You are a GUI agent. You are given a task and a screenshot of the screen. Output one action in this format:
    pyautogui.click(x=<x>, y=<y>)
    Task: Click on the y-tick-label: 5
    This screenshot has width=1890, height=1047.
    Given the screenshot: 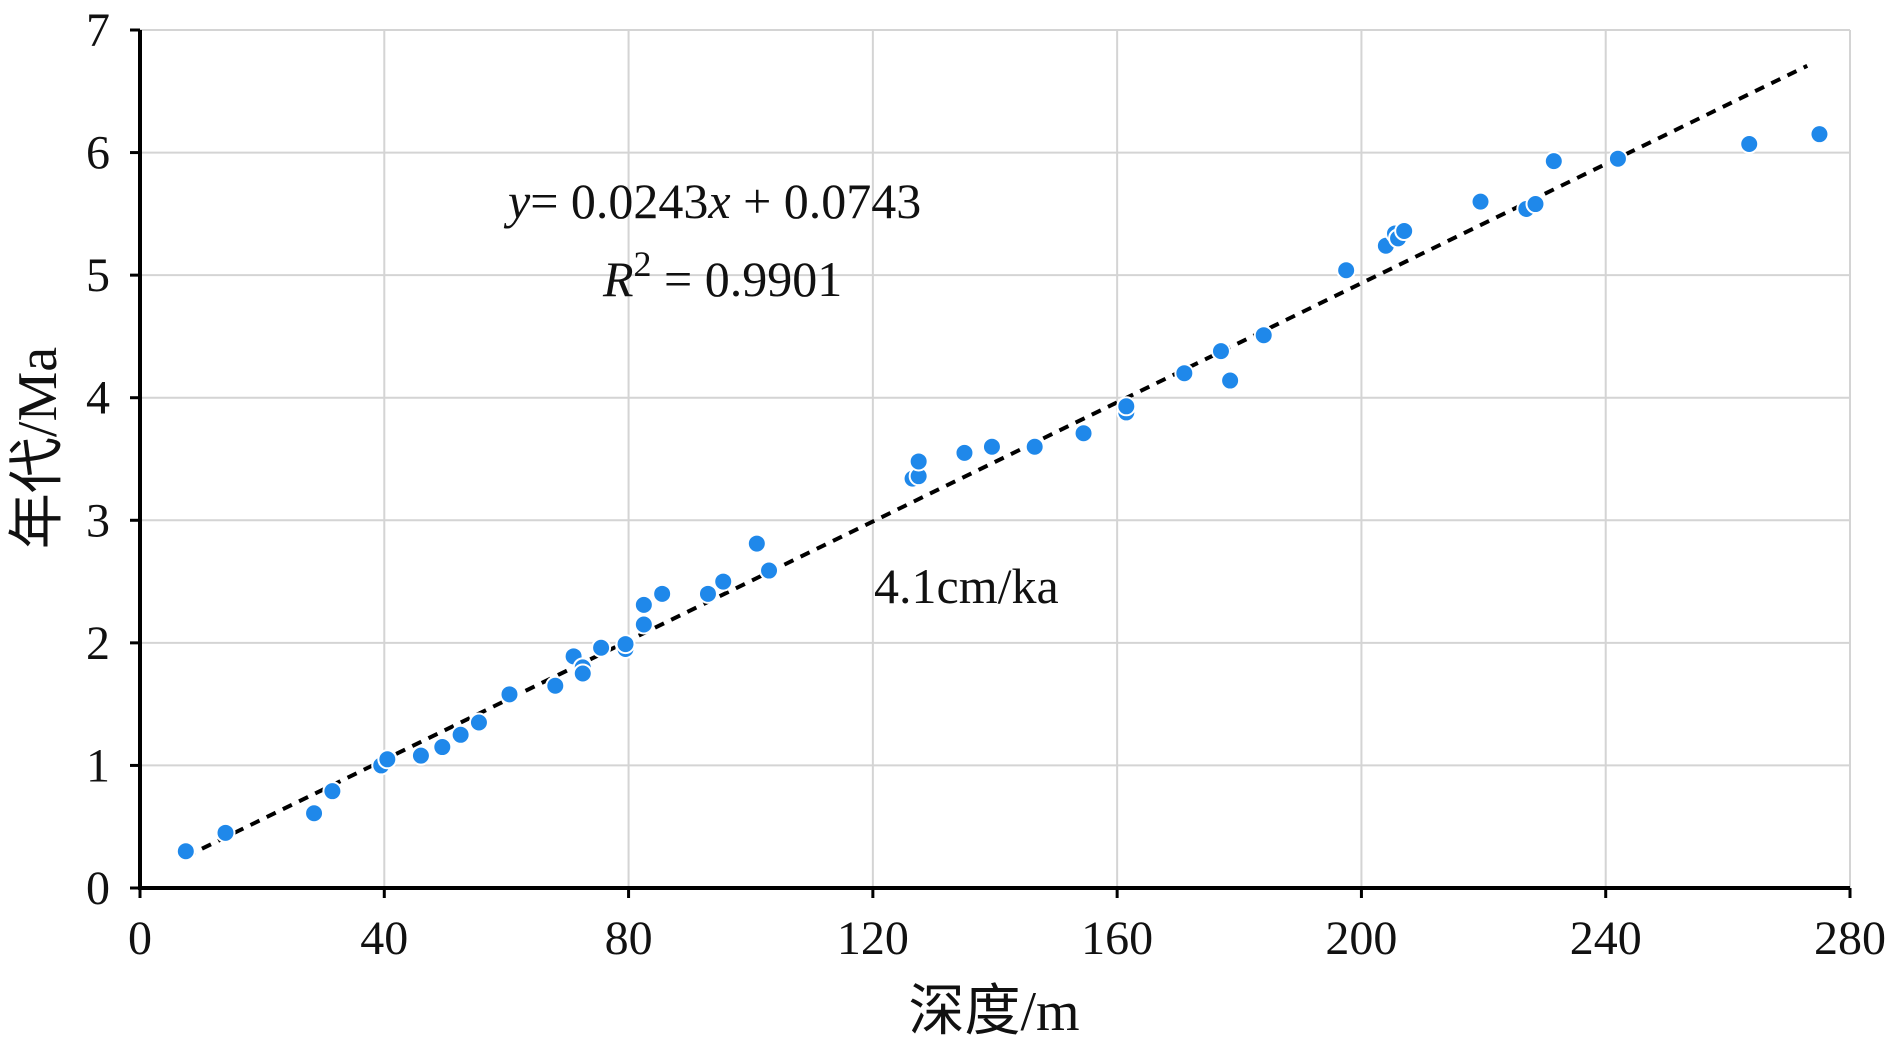 What is the action you would take?
    pyautogui.click(x=98, y=275)
    